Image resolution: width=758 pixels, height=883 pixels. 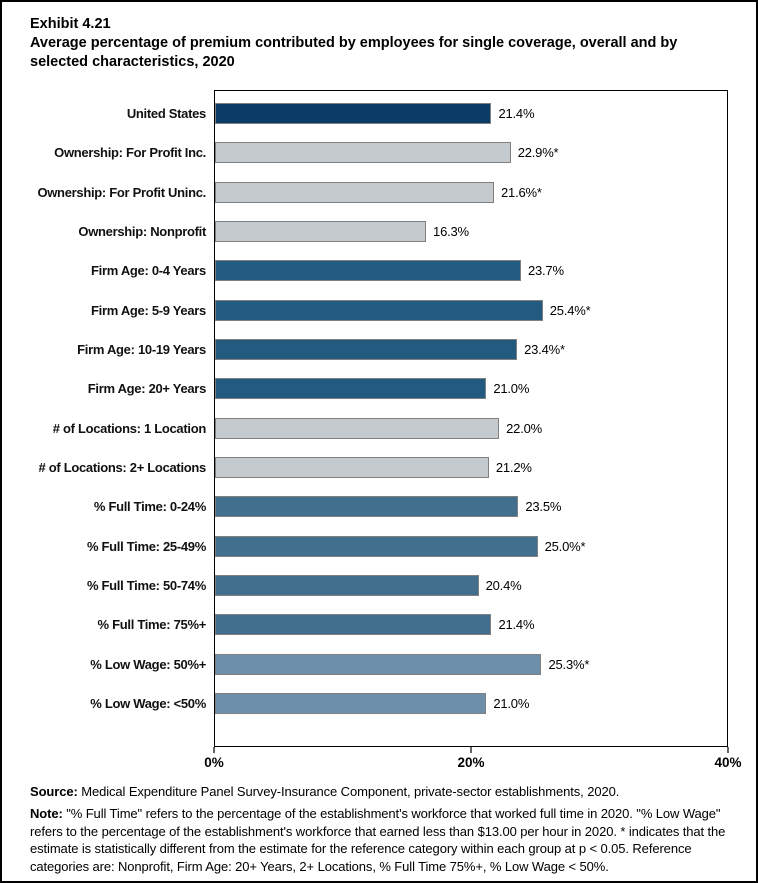 What do you see at coordinates (148, 271) in the screenshot?
I see `category-label: Firm Age: 0-4 Years` at bounding box center [148, 271].